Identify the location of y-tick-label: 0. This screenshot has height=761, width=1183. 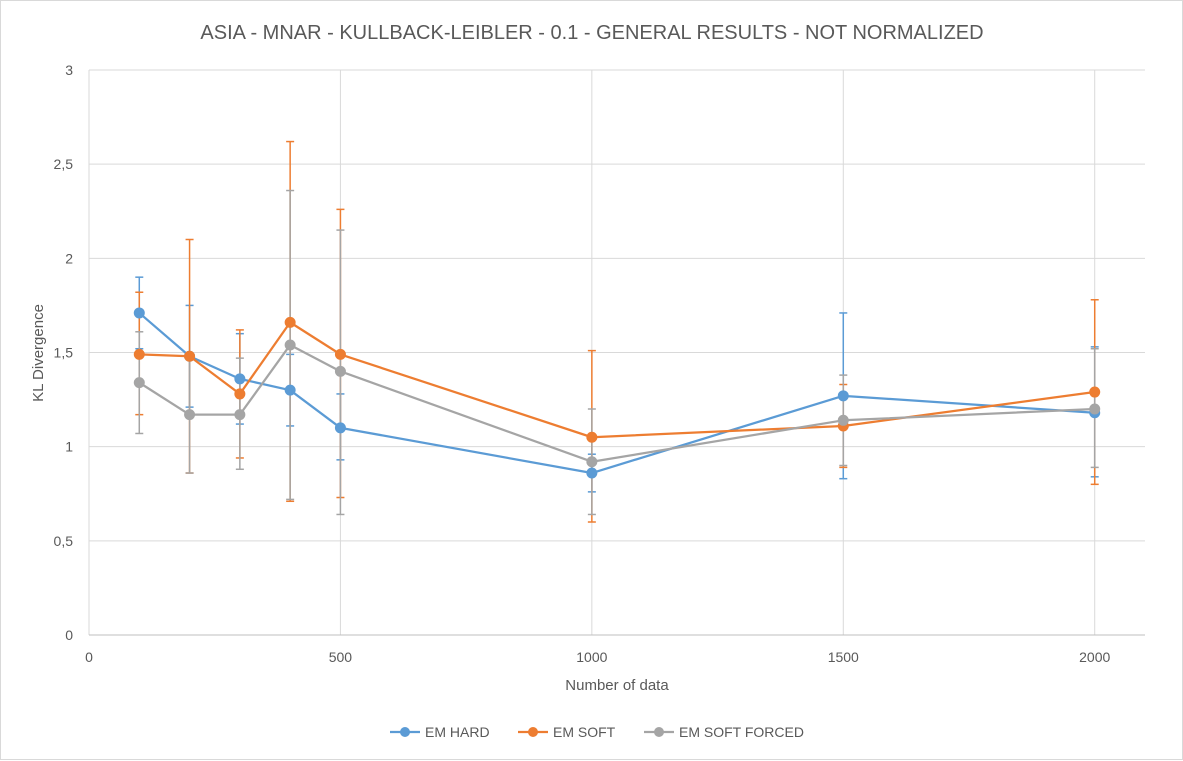
(69, 635).